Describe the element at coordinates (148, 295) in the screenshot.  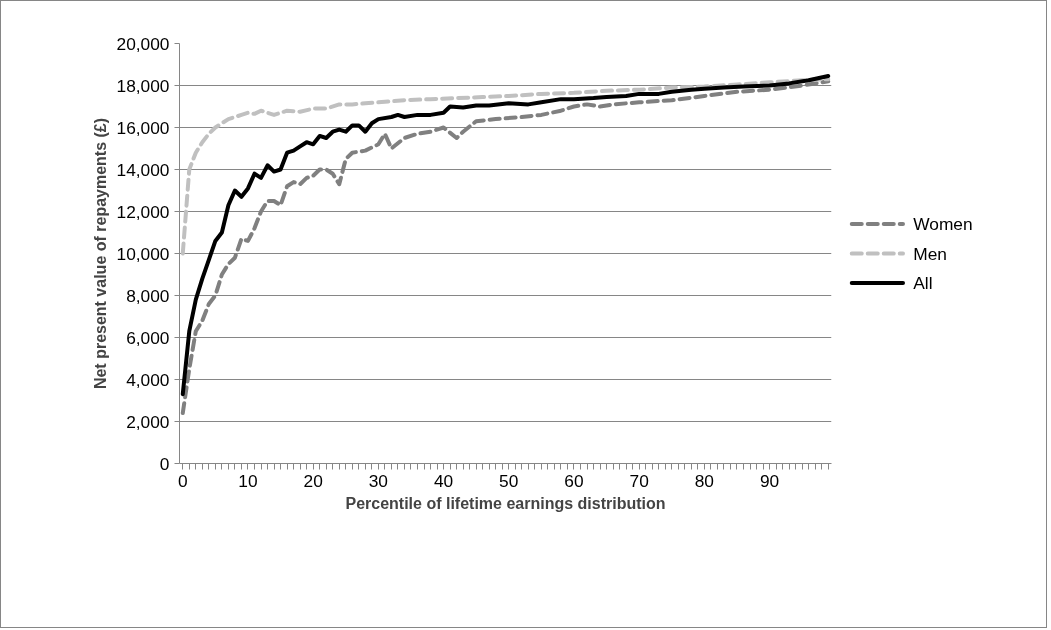
I see `y-tick-label: 8,000` at that location.